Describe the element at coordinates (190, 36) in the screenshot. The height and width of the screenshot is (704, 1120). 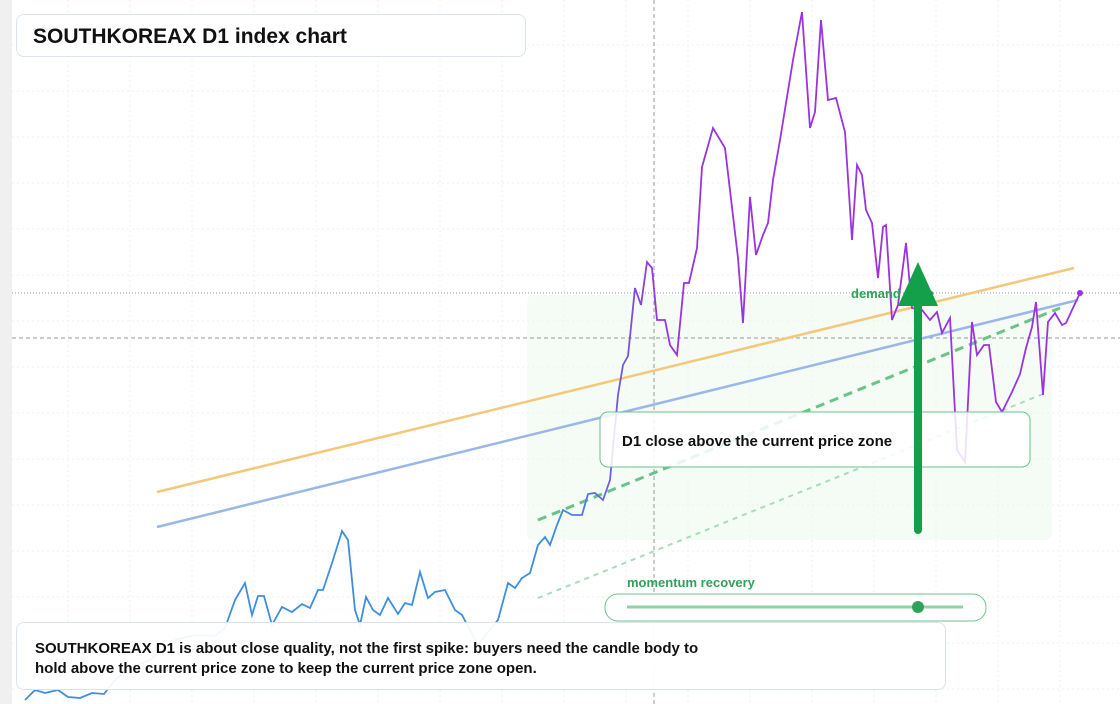
I see `chart-title: SOUTHKOREAX D1 index chart` at that location.